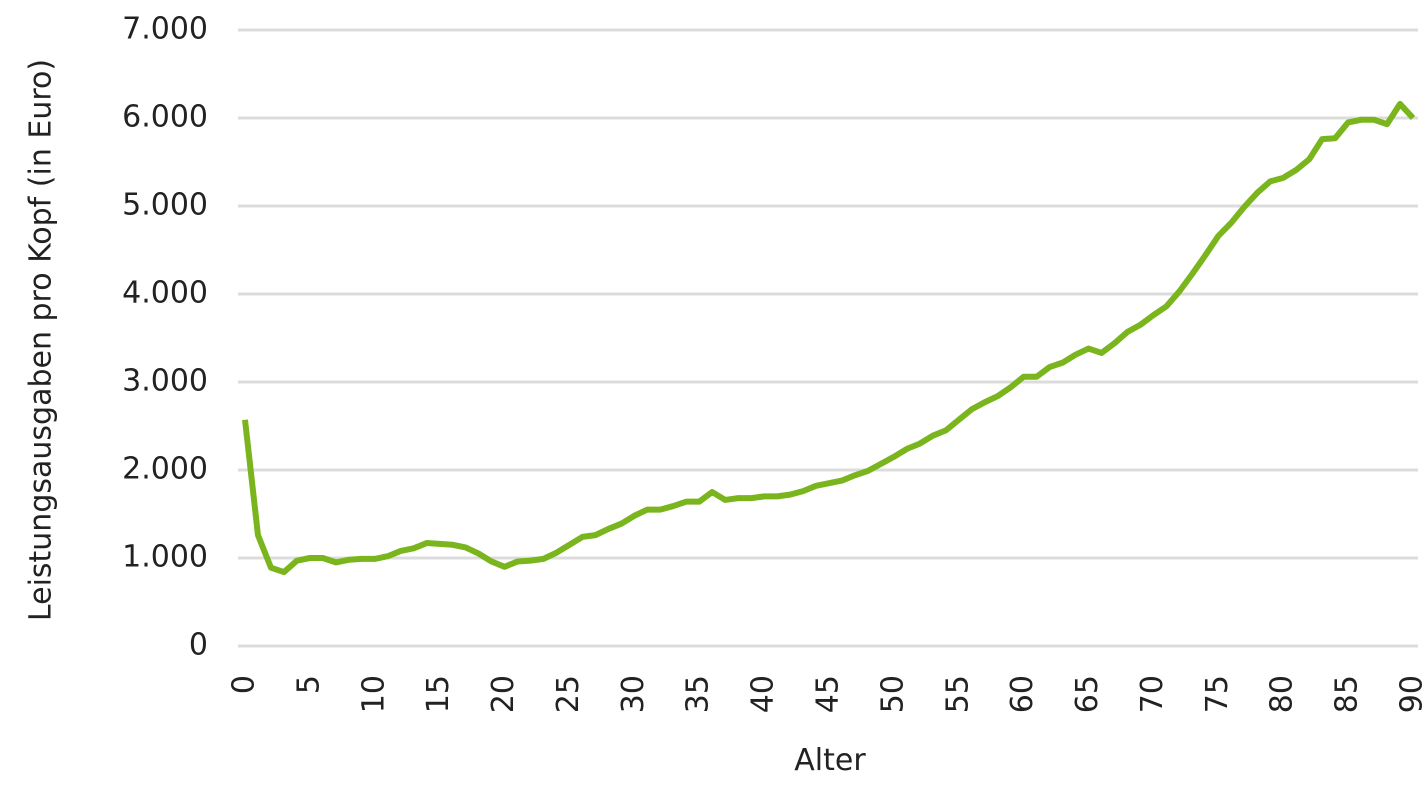 Image resolution: width=1425 pixels, height=785 pixels. Describe the element at coordinates (633, 694) in the screenshot. I see `x-tick-label: 30` at that location.